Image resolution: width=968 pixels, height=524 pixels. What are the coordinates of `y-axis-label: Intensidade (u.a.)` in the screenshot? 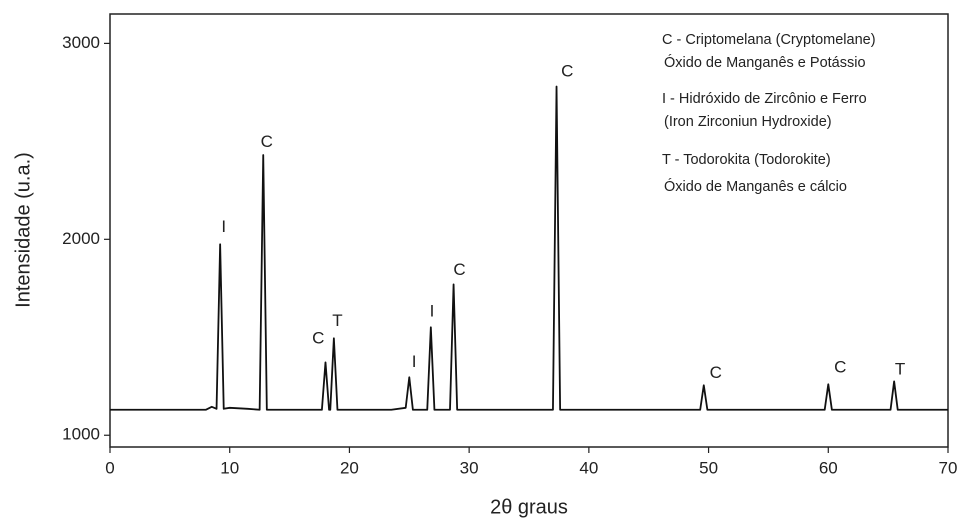 It's located at (23, 230).